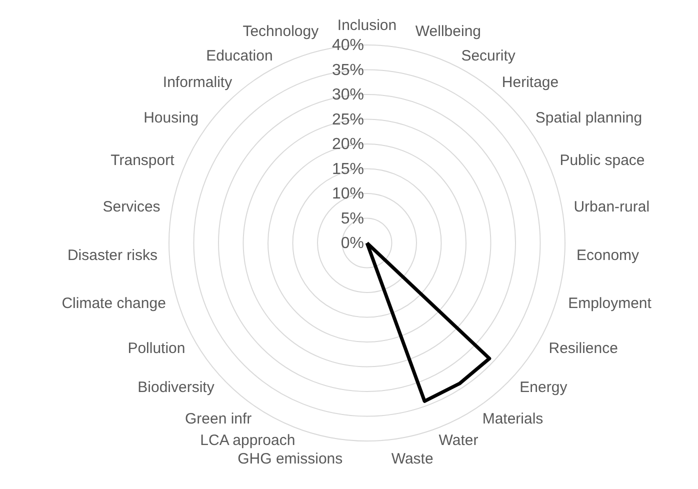 Image resolution: width=698 pixels, height=489 pixels. What do you see at coordinates (608, 255) in the screenshot?
I see `spoke-label: Economy` at bounding box center [608, 255].